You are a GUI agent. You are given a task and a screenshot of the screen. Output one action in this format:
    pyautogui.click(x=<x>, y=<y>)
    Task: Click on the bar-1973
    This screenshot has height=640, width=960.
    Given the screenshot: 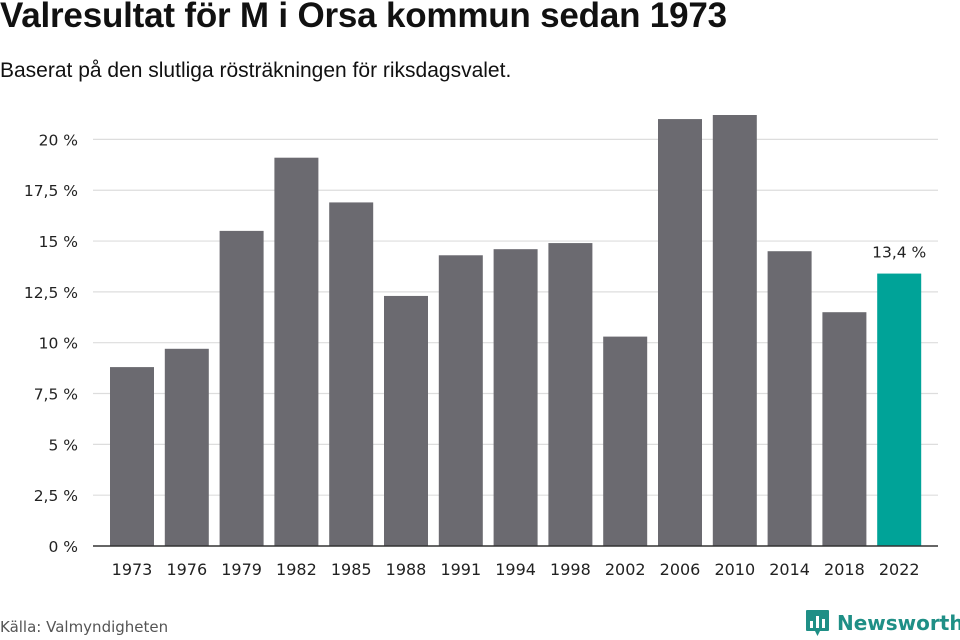 What is the action you would take?
    pyautogui.click(x=132, y=456)
    